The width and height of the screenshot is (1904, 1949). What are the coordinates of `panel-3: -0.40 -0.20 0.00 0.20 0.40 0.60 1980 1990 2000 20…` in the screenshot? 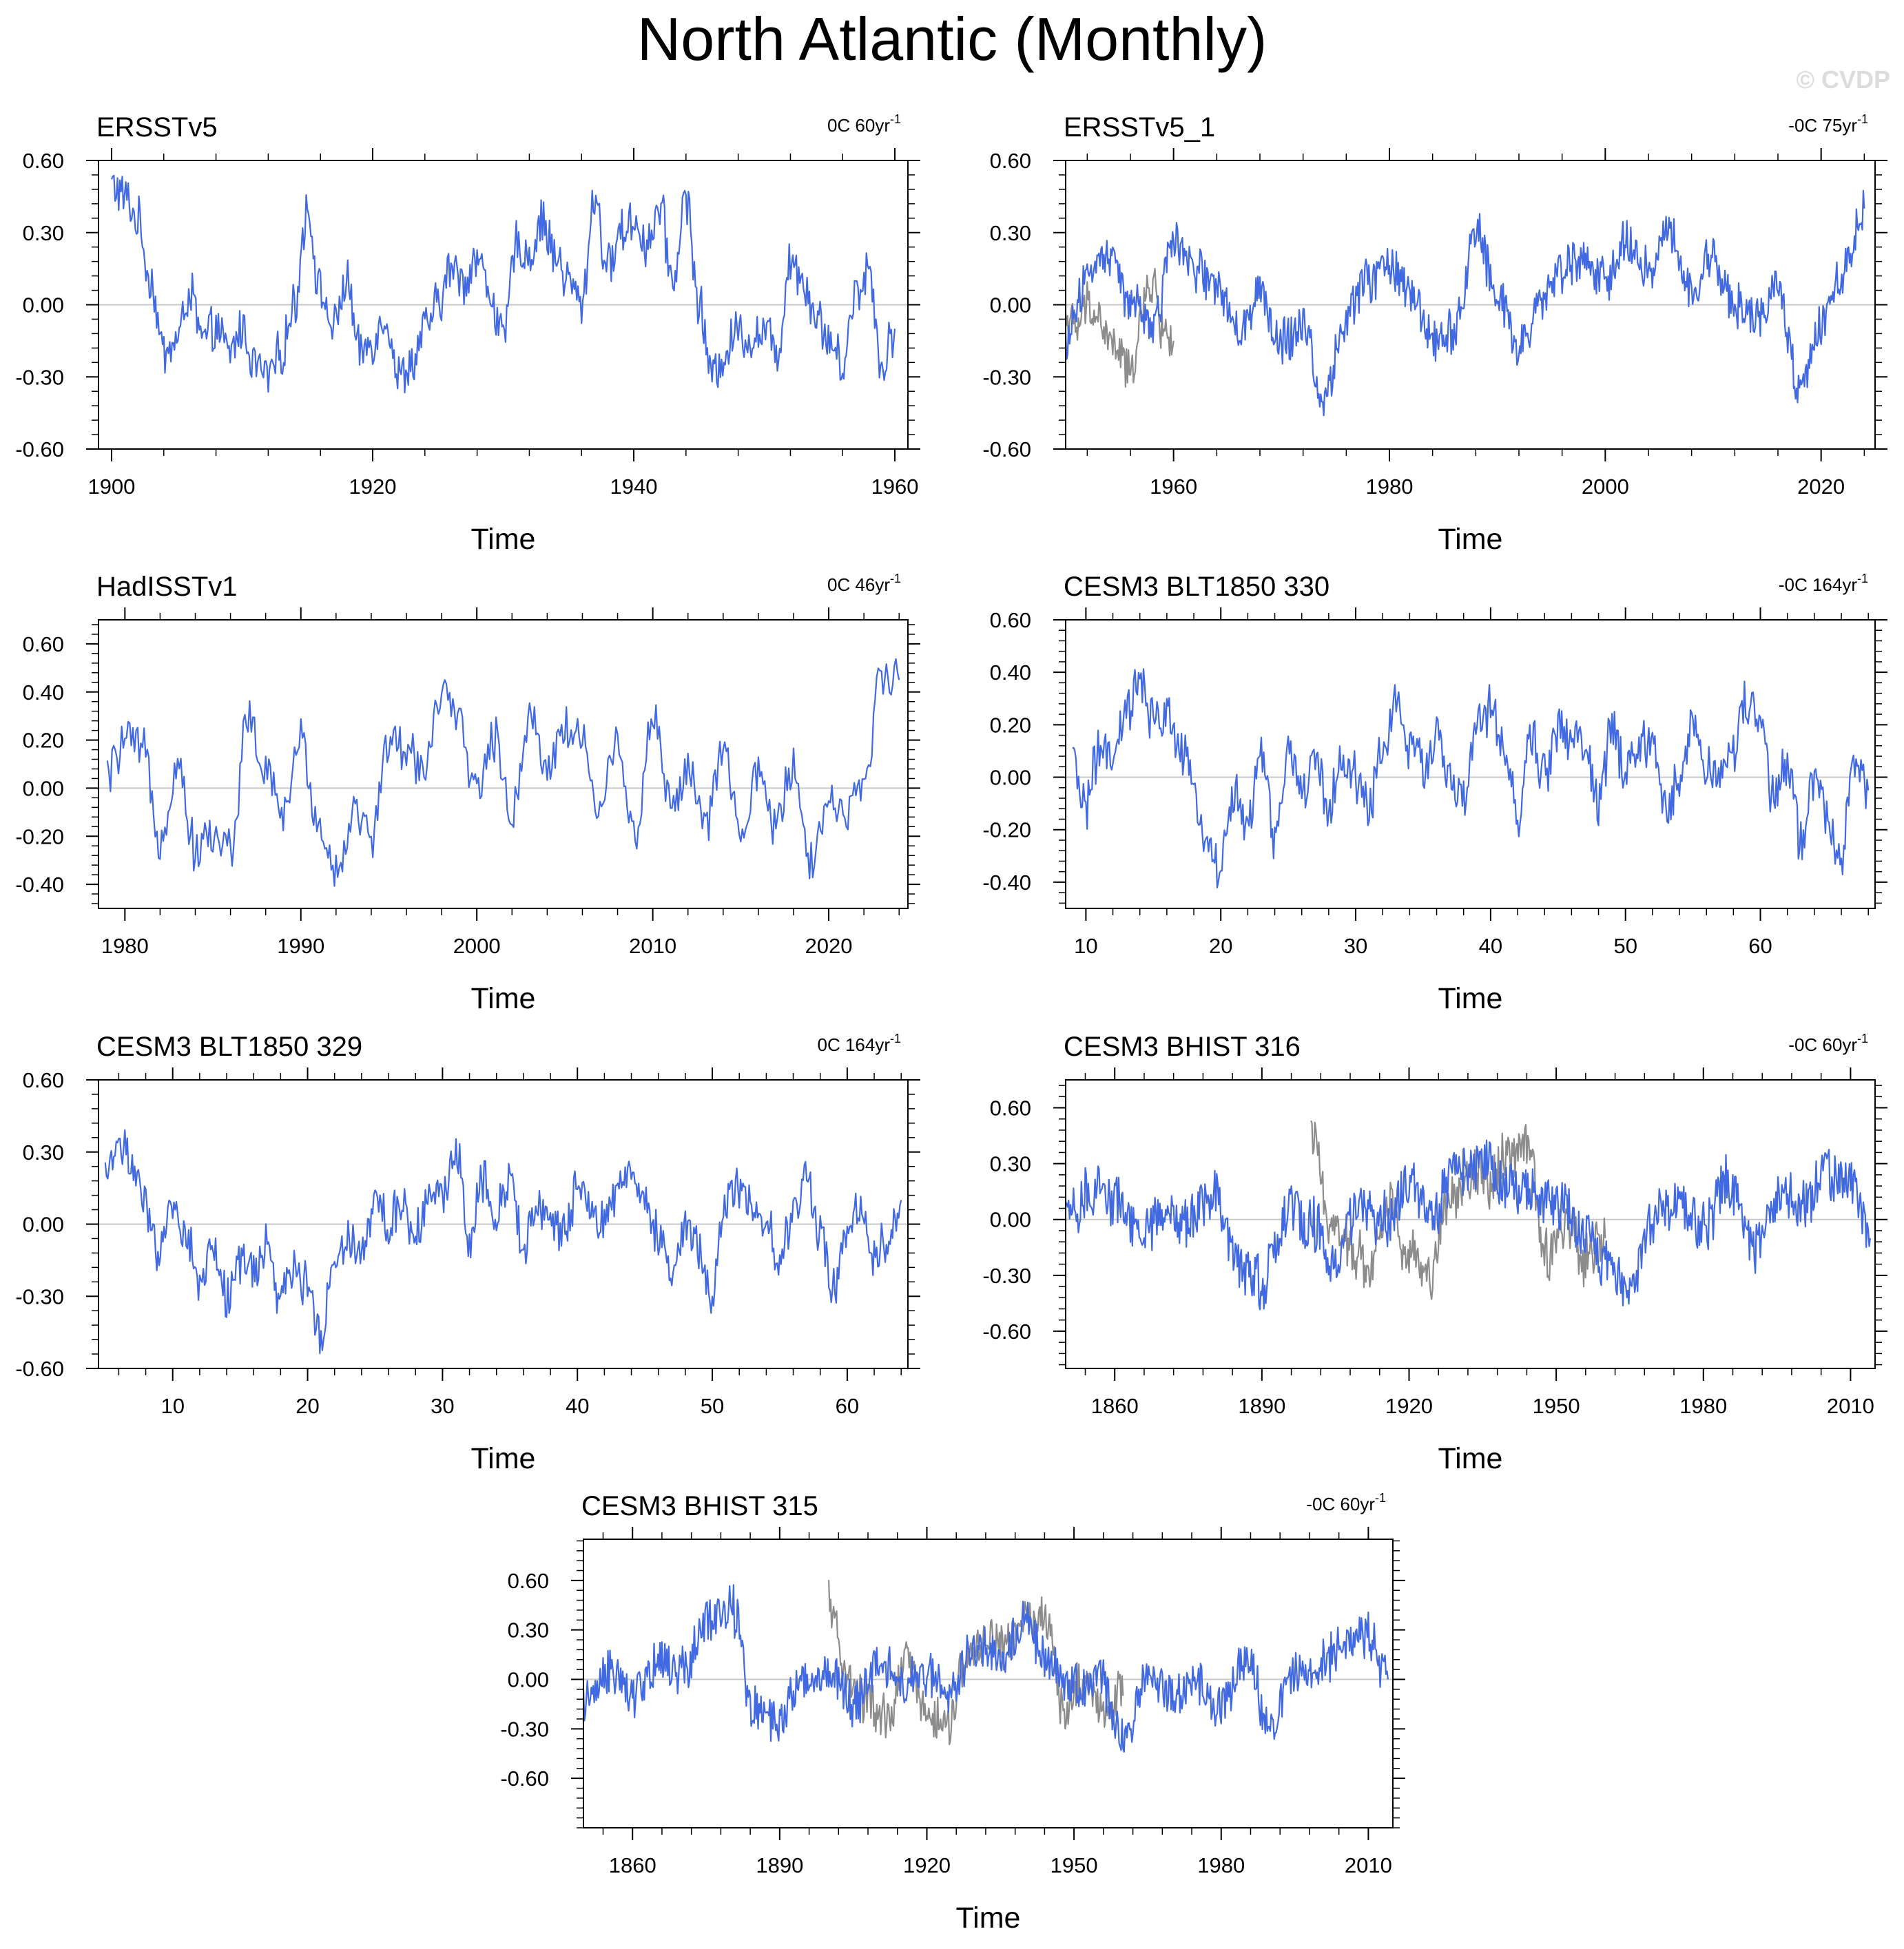 It's located at (467, 793).